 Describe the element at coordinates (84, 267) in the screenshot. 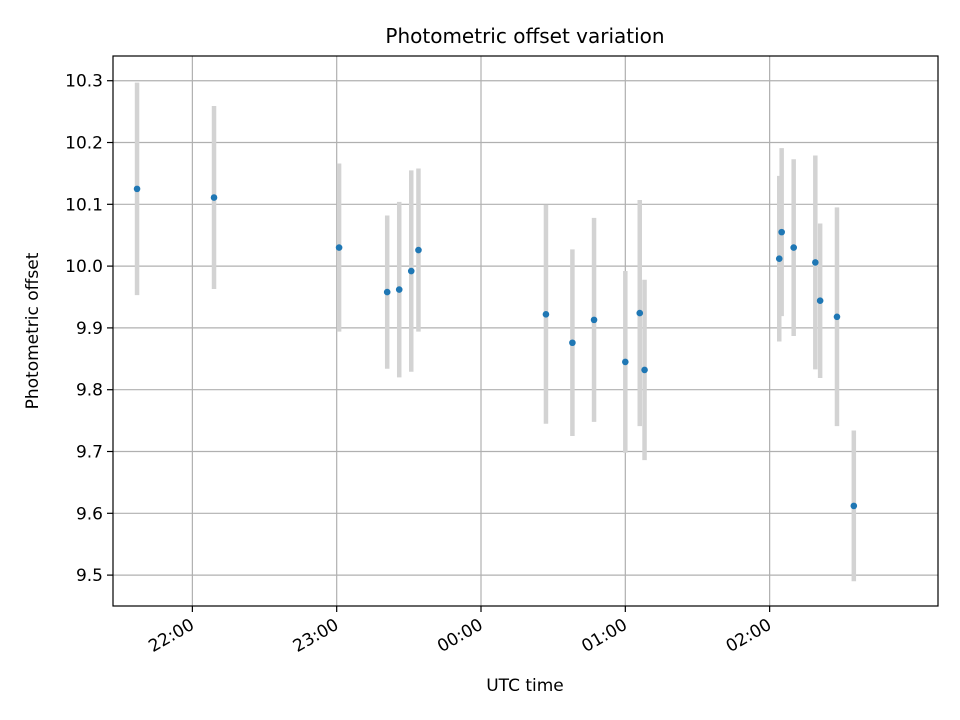

I see `y-tick-label: 10.0` at that location.